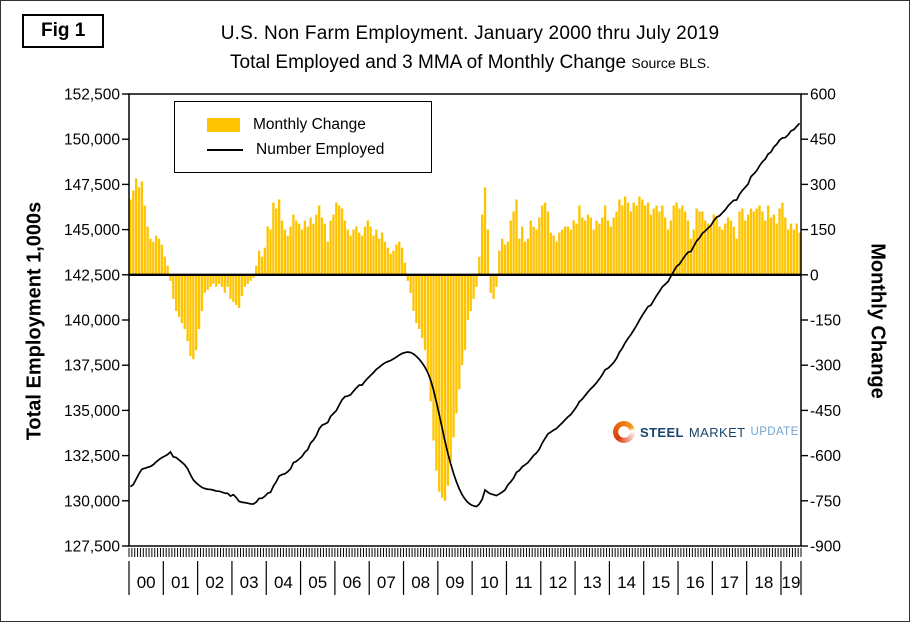 The image size is (910, 622). Describe the element at coordinates (309, 124) in the screenshot. I see `legend-label-monthly-change: Monthly Change` at that location.